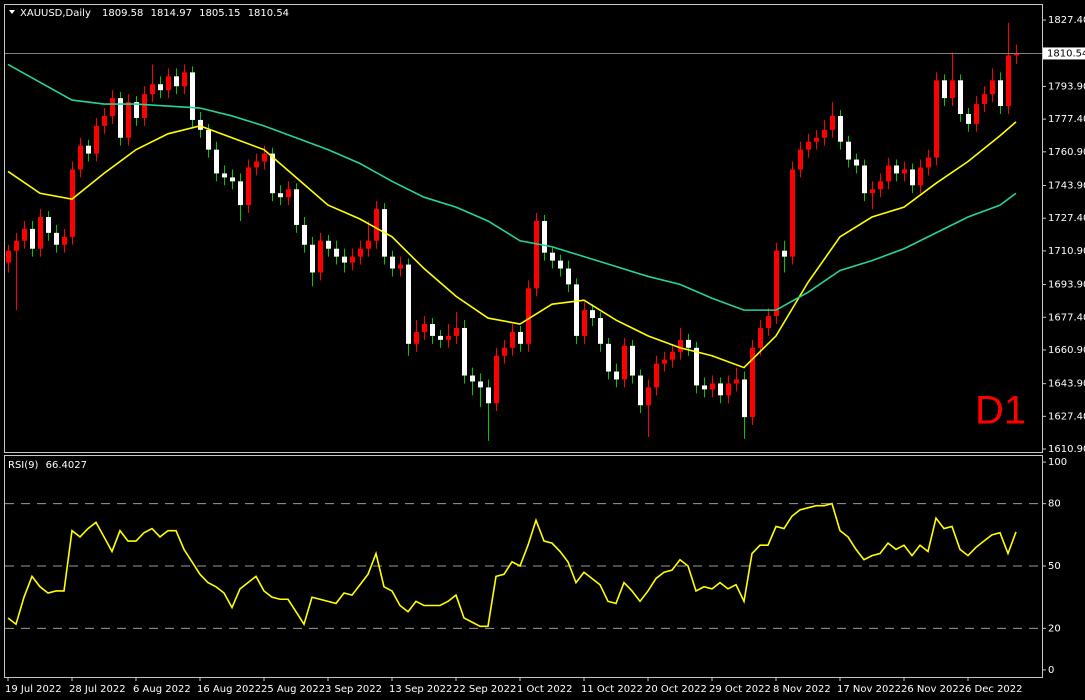  What do you see at coordinates (1054, 628) in the screenshot?
I see `y-tick-label: 20` at bounding box center [1054, 628].